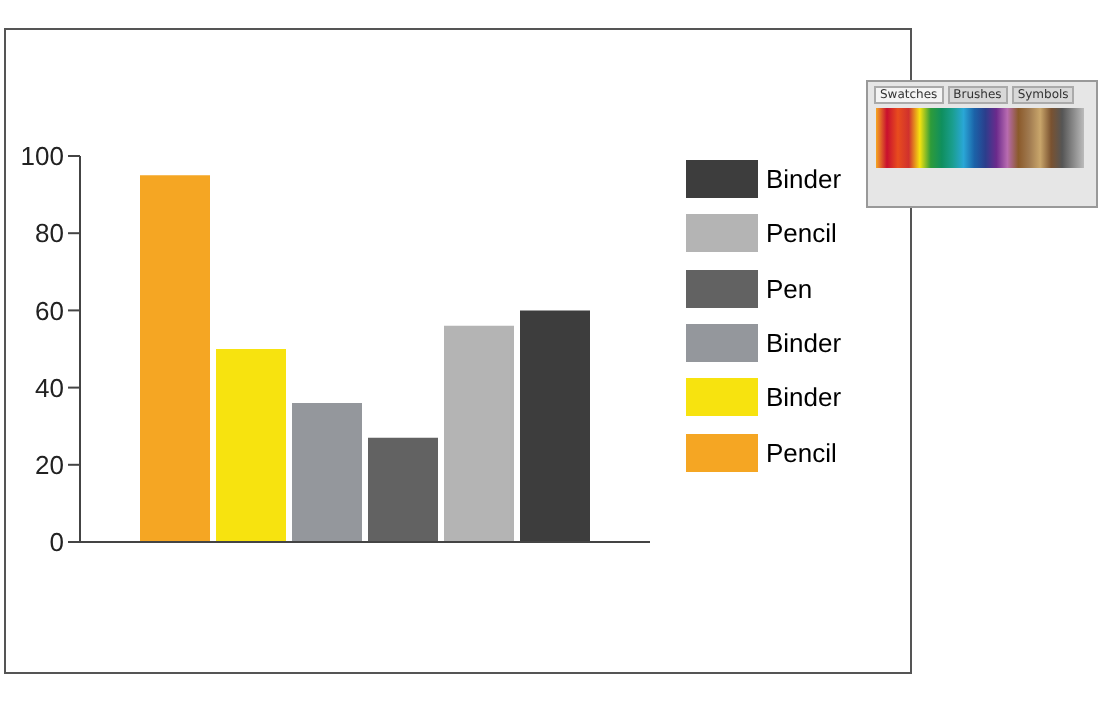  I want to click on y-tick-label: 100, so click(42, 156).